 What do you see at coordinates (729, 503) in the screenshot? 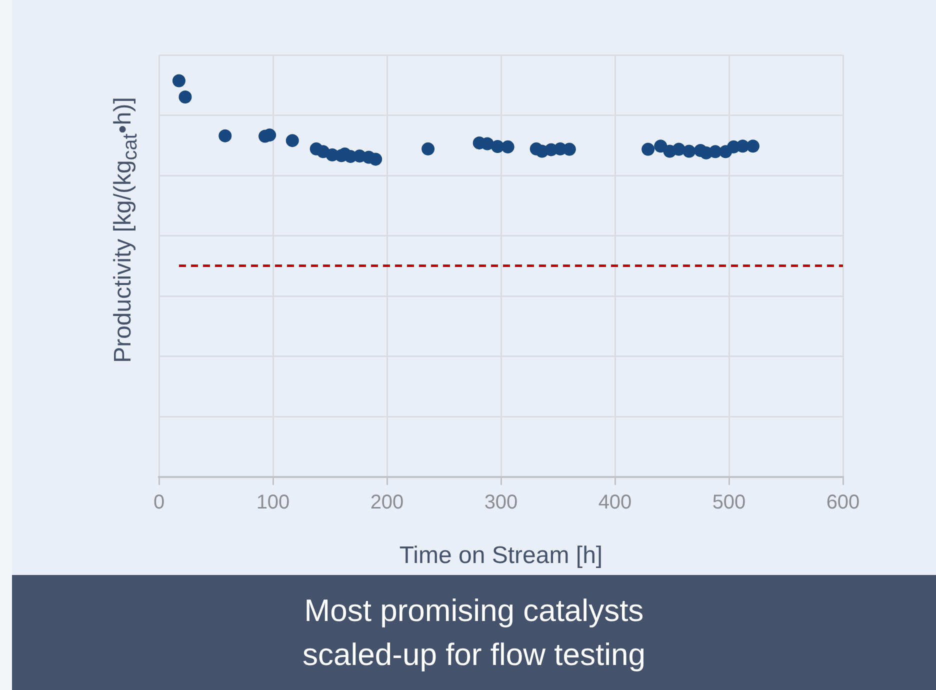
I see `x-tick-label: 500` at bounding box center [729, 503].